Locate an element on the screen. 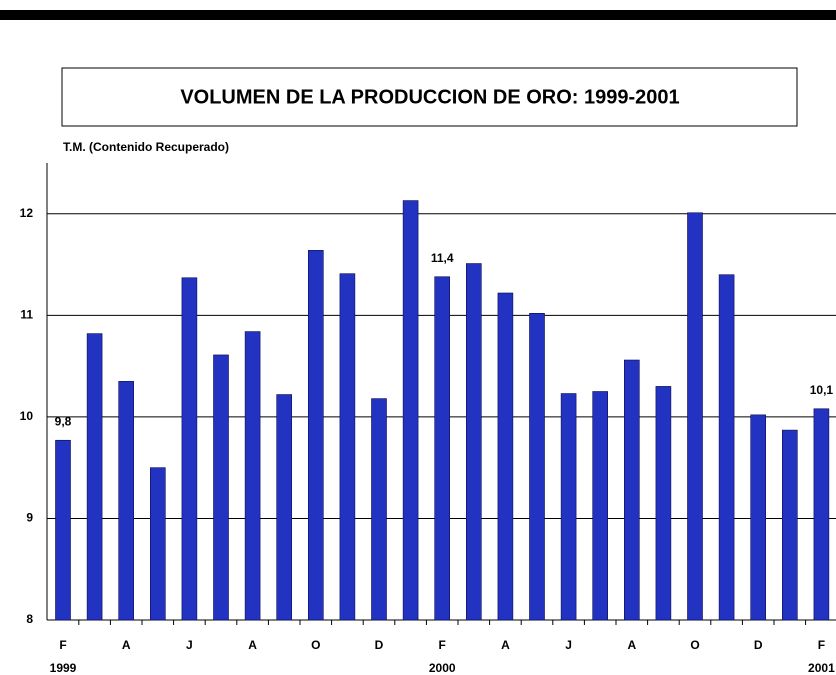  top-rule is located at coordinates (418, 15).